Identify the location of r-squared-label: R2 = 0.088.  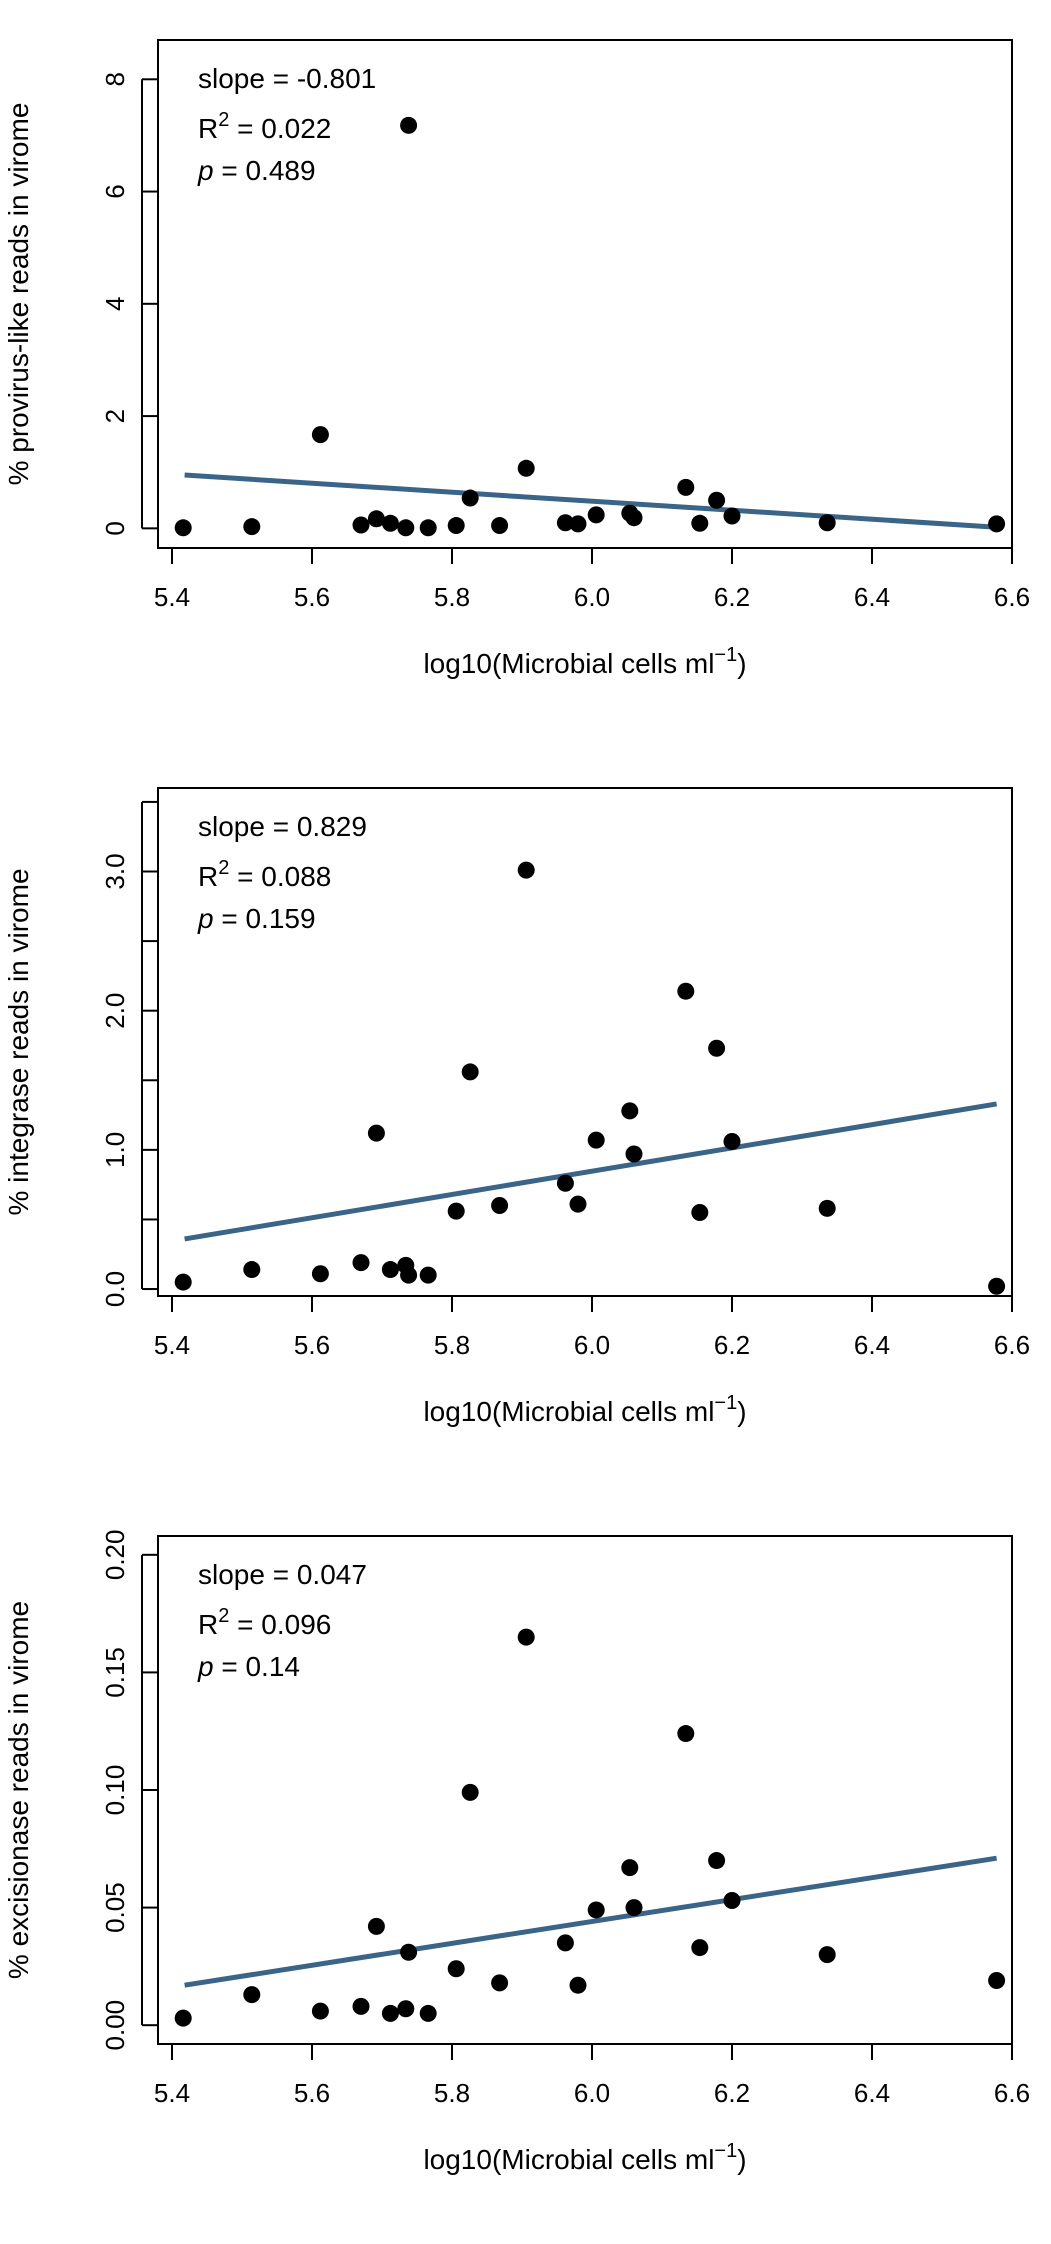
(264, 874).